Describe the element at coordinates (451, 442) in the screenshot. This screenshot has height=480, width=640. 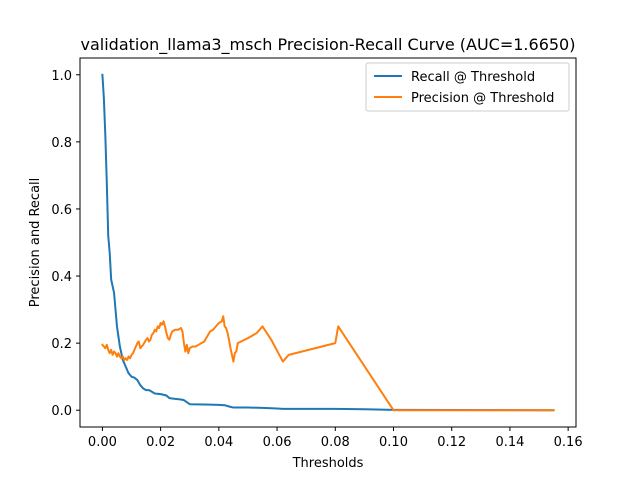
I see `x-tick-label: 0.12` at that location.